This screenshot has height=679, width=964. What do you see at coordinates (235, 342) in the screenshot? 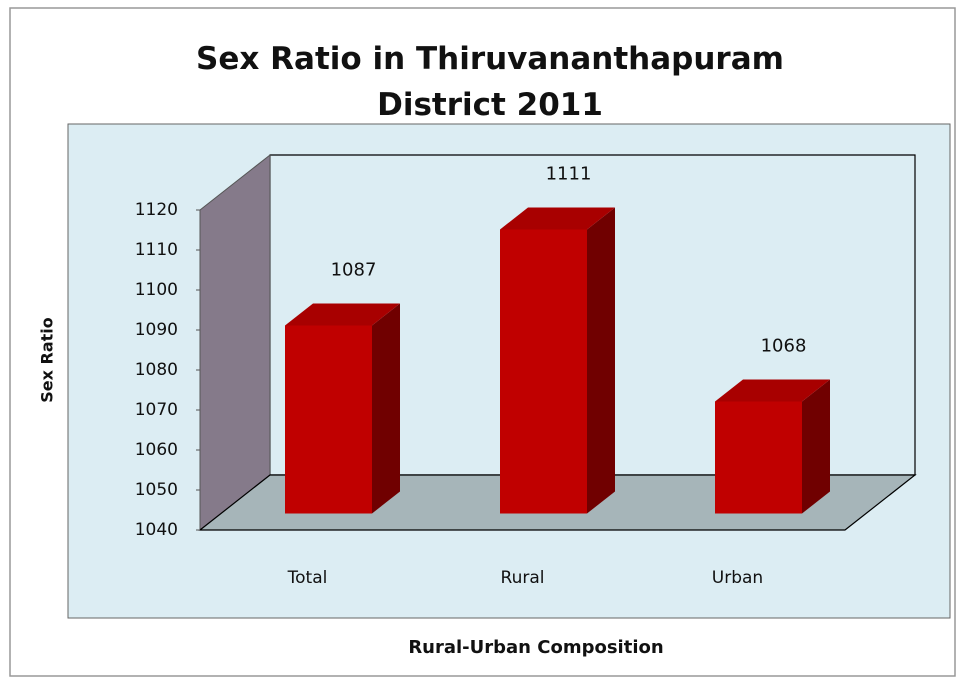
I see `side-wall` at bounding box center [235, 342].